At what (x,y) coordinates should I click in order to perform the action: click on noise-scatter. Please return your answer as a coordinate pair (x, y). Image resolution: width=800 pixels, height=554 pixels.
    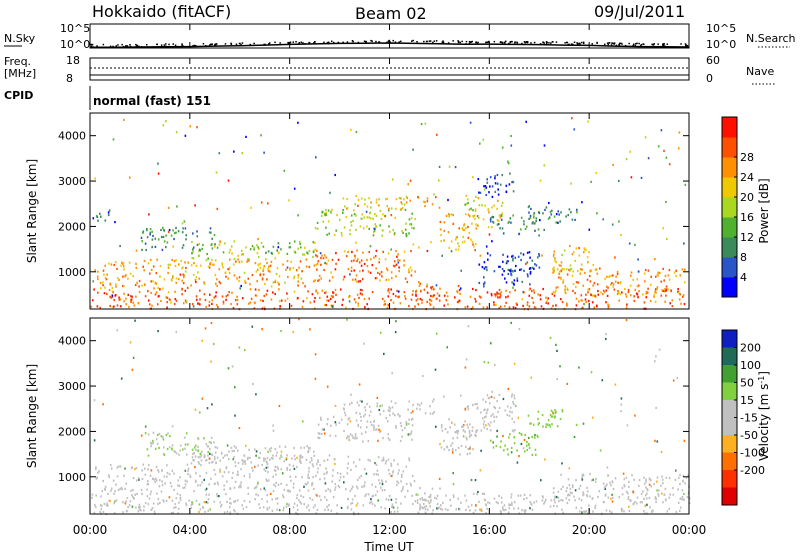
    Looking at the image, I should click on (389, 43).